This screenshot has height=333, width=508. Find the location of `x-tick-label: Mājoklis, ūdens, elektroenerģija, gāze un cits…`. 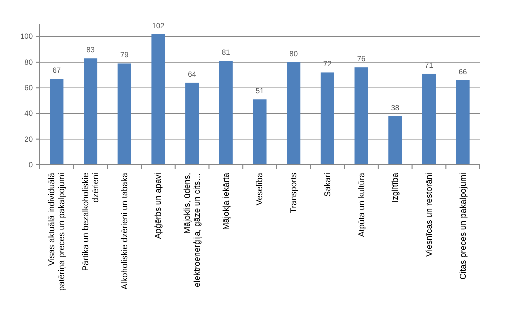

x-tick-label: Mājoklis, ūdens, elektroenerģija, gāze un cits… is located at coordinates (192, 230).